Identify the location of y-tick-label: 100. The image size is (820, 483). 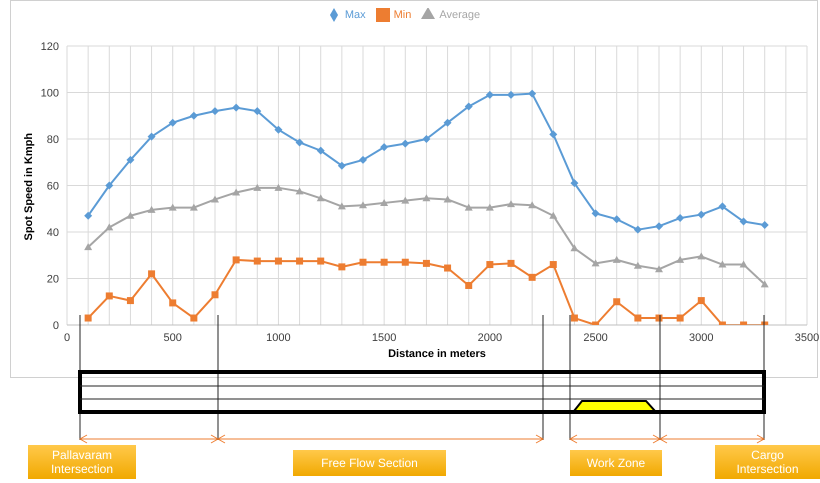
(49, 93).